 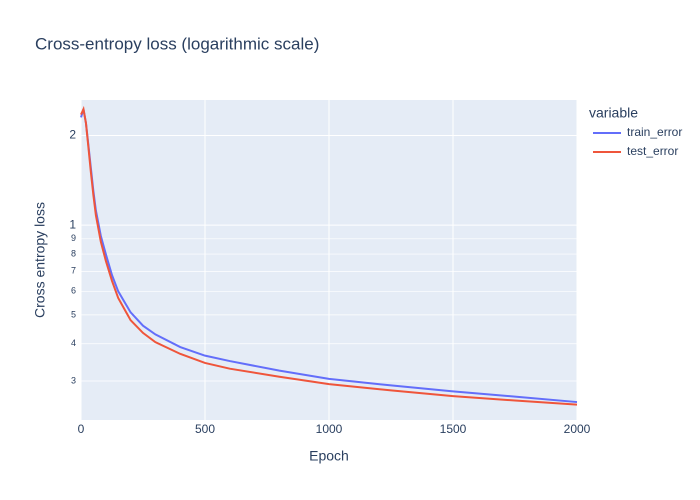 I want to click on y-tick-label: 3, so click(x=73, y=380).